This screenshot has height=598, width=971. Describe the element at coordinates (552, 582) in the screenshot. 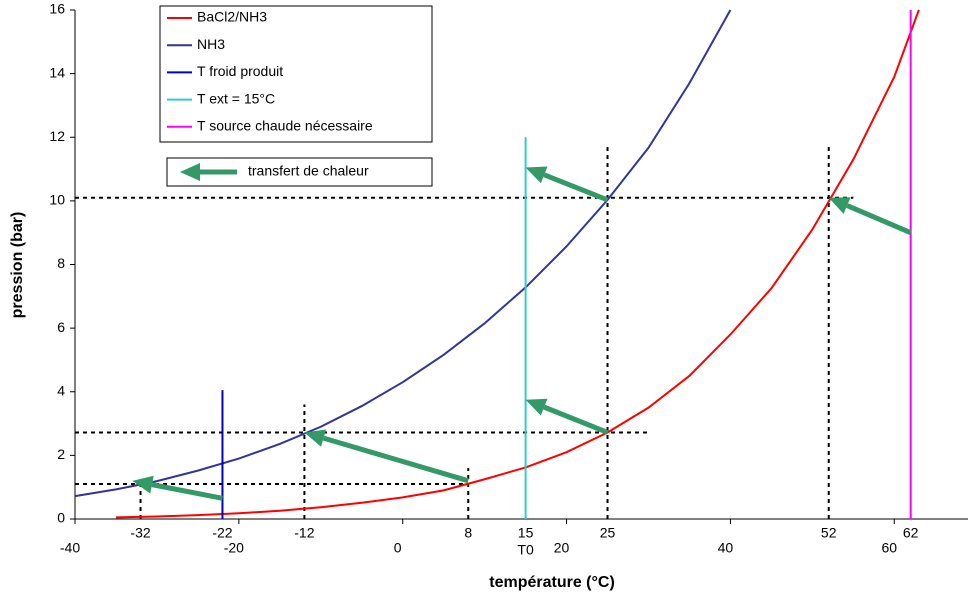

I see `x-axis-label: température (°C)` at that location.